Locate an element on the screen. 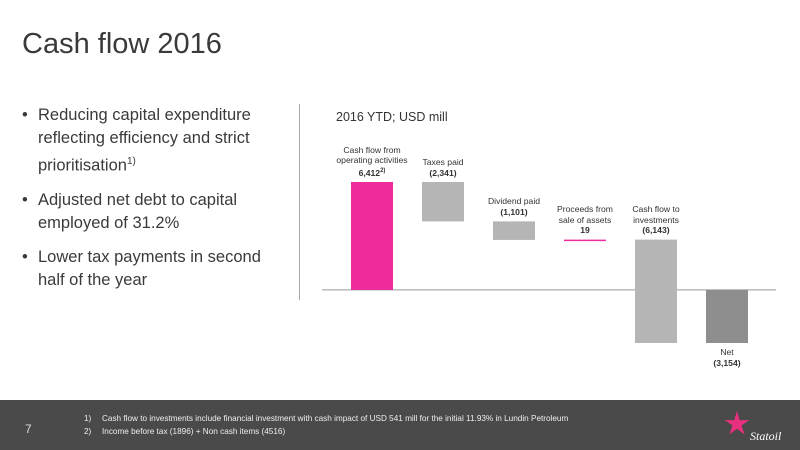  bar-label: Net (3,154) is located at coordinates (727, 357).